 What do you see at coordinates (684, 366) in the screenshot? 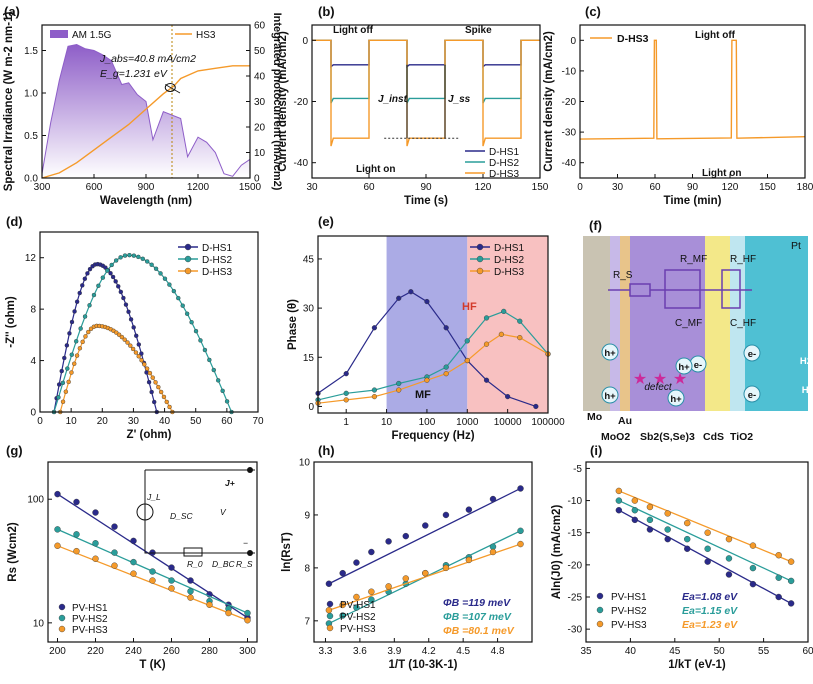
I see `f-carrier-badge` at bounding box center [684, 366].